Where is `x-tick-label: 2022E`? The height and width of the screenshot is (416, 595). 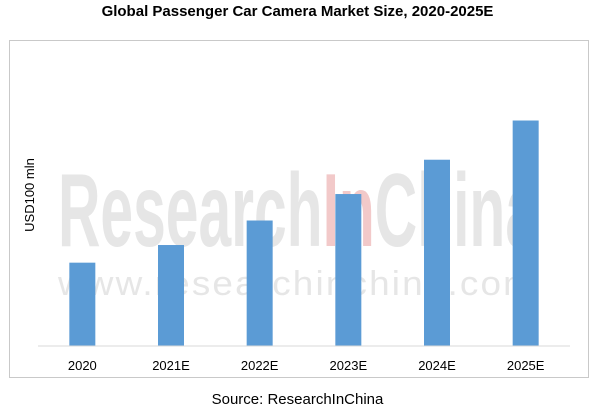 x-tick-label: 2022E is located at coordinates (260, 365).